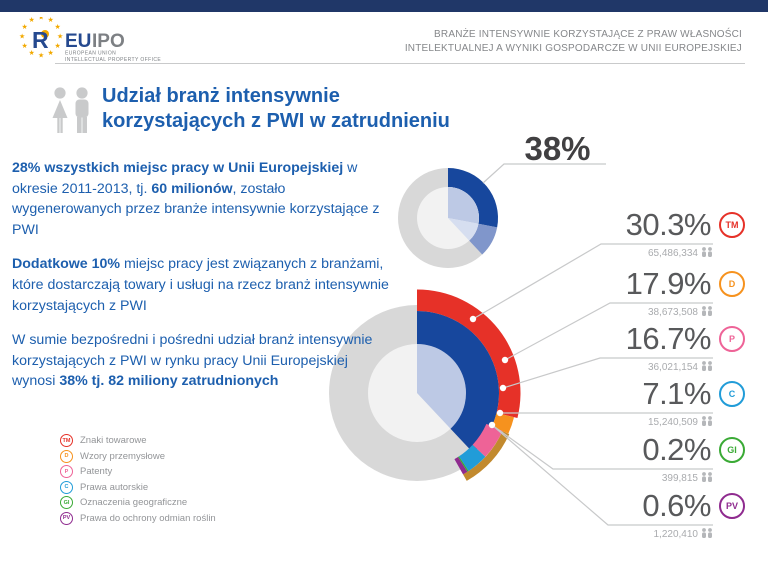 This screenshot has height=576, width=768. Describe the element at coordinates (672, 312) in the screenshot. I see `jobs-count: 38,673,508` at that location.